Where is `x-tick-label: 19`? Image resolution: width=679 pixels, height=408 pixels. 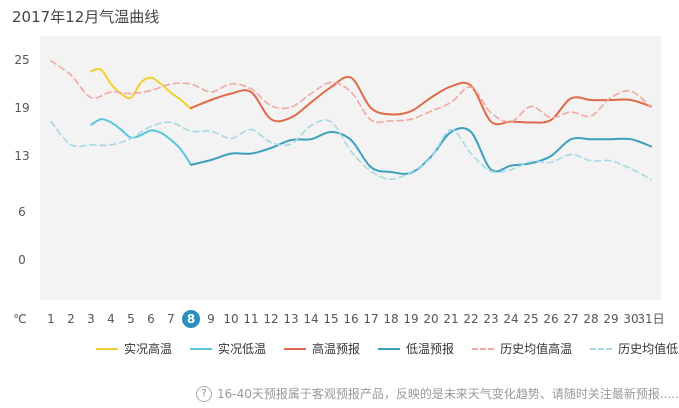 x-tick-label: 19 is located at coordinates (410, 319).